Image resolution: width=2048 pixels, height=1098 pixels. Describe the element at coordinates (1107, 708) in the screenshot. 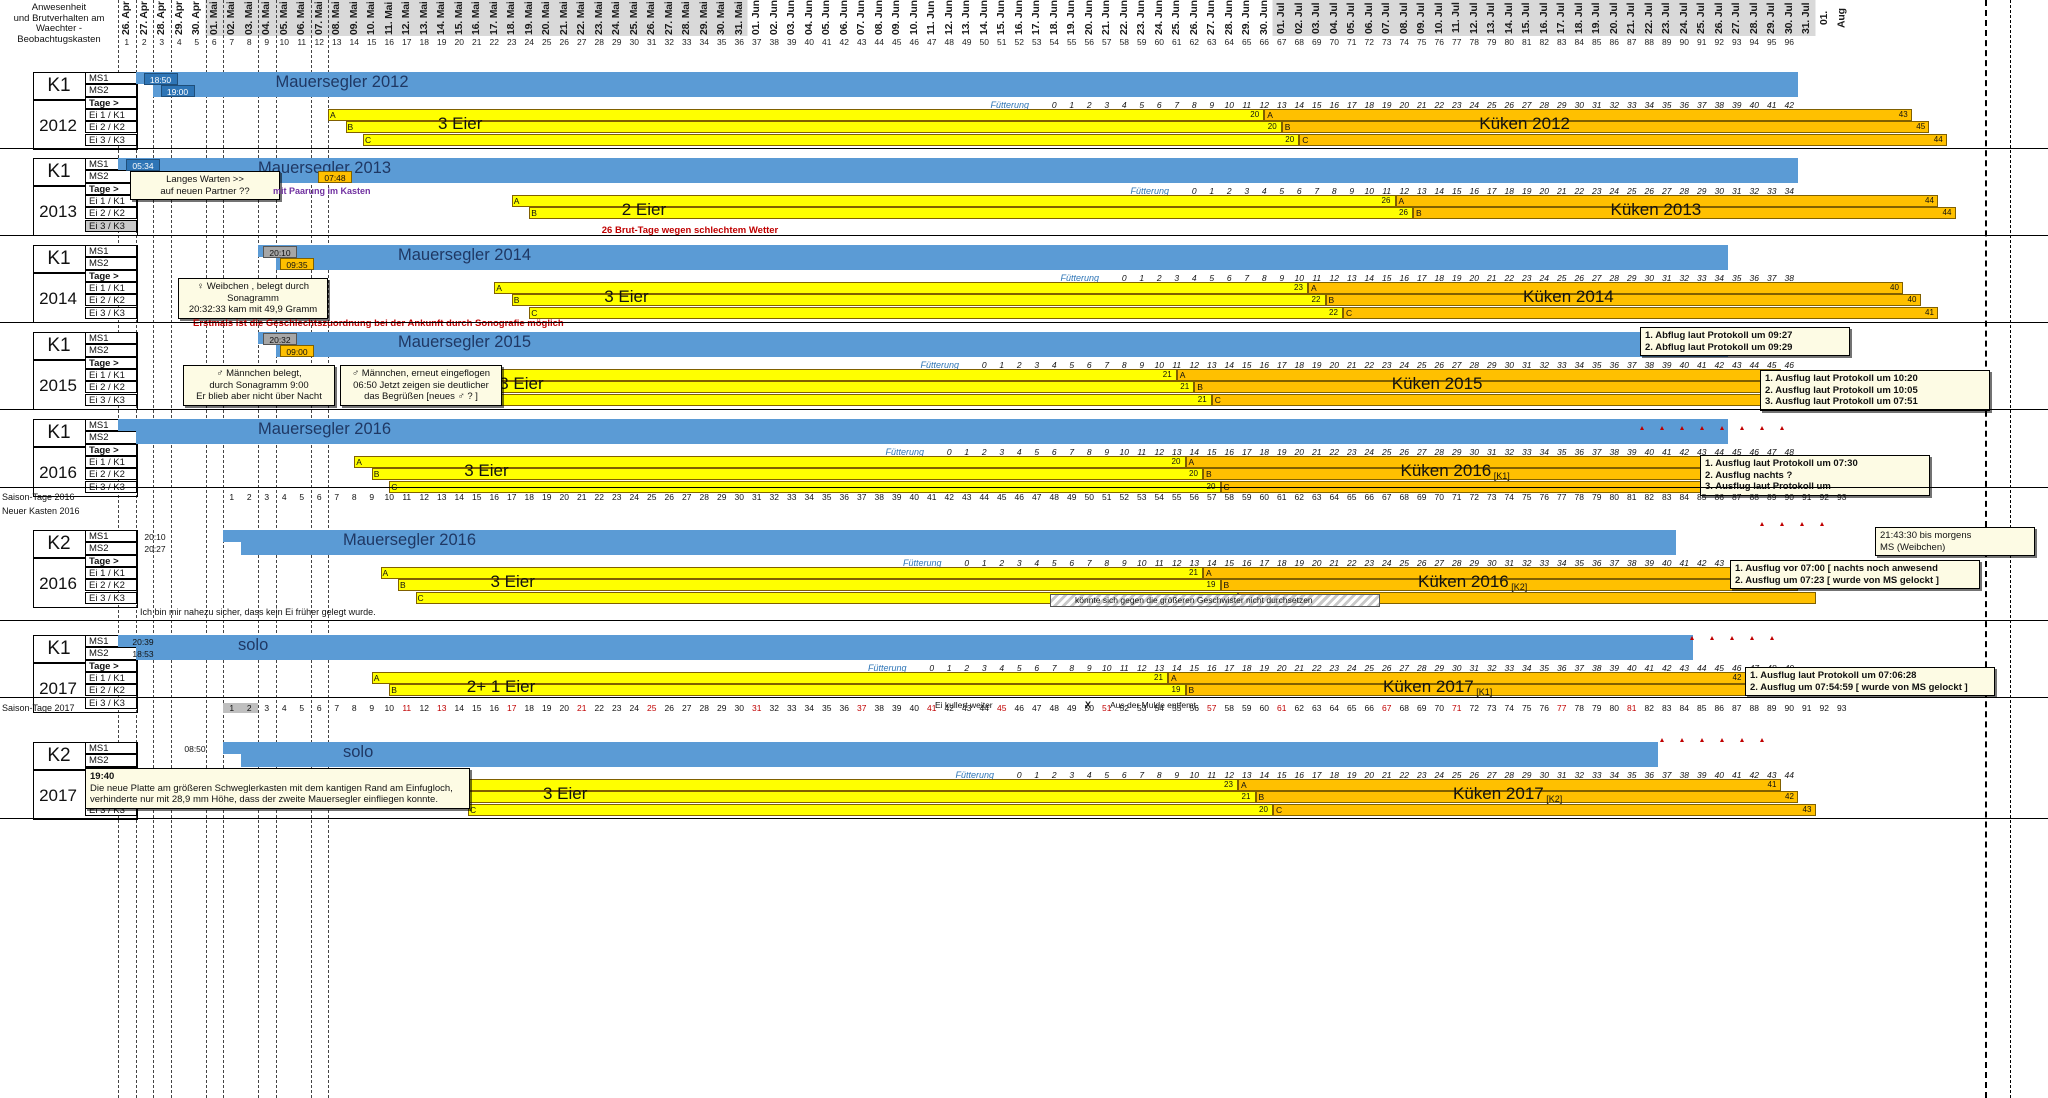

I see `season-day-number: 51` at that location.